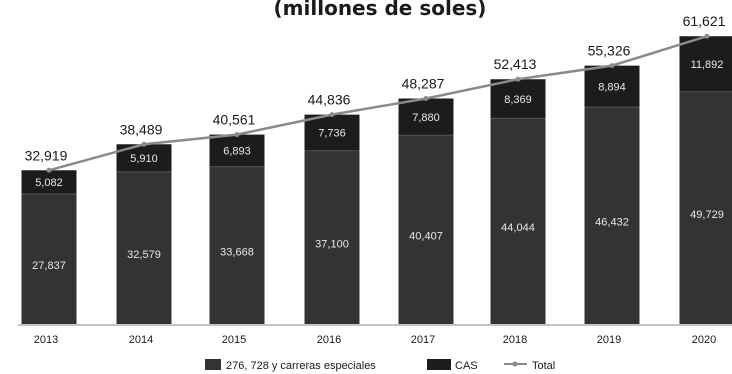 This screenshot has height=374, width=732. I want to click on x-tick-2018: 2018, so click(515, 340).